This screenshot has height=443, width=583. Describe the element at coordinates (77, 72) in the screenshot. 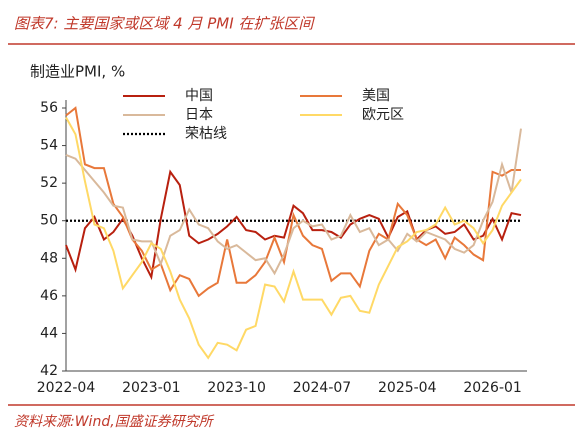

I see `y-axis-label: 制造业PMI, %` at that location.